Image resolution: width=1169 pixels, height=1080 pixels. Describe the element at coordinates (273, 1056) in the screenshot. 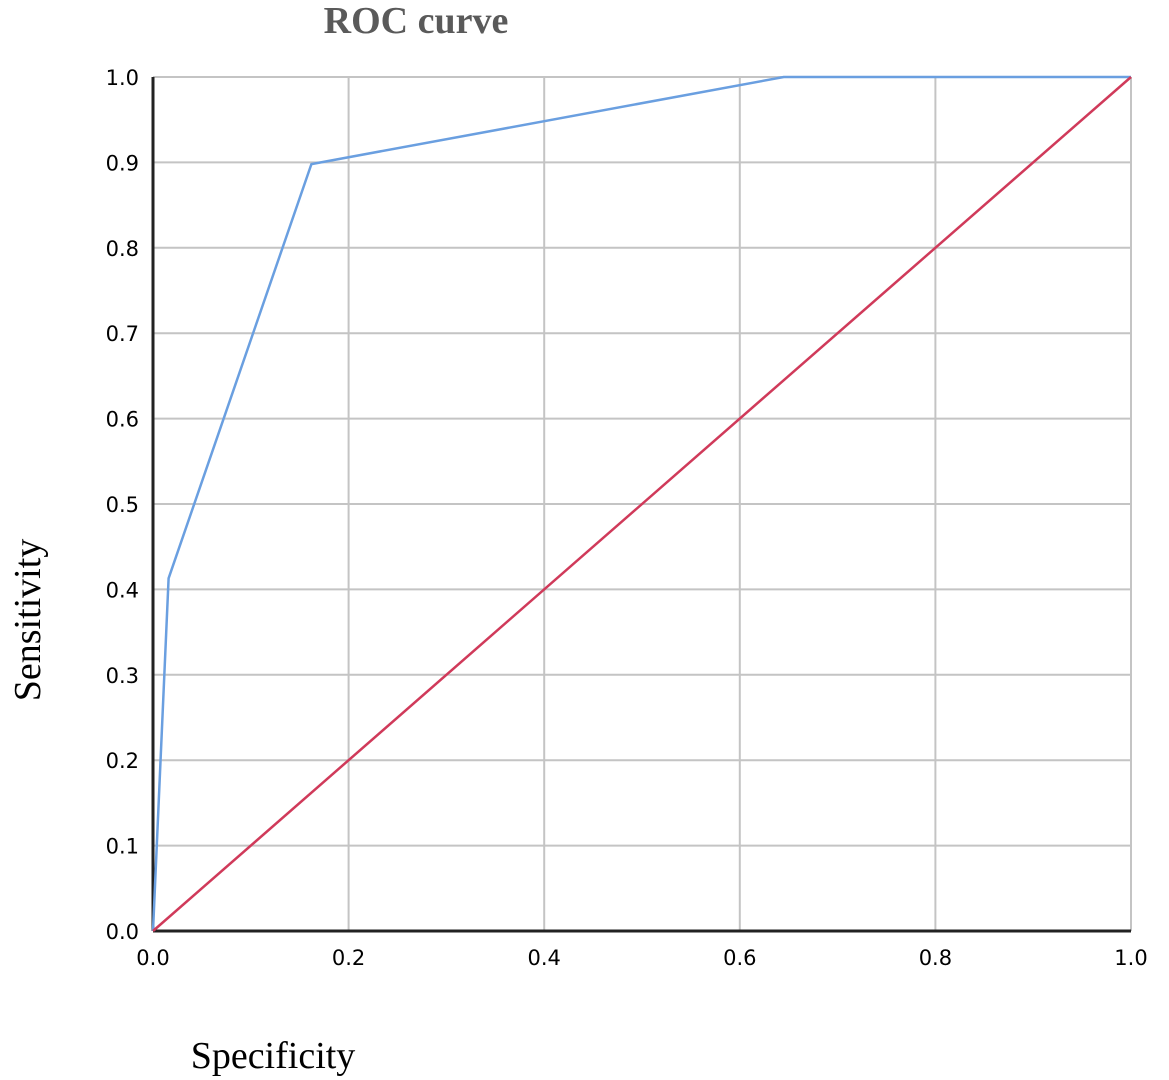

I see `x-axis-title: Specificity` at that location.